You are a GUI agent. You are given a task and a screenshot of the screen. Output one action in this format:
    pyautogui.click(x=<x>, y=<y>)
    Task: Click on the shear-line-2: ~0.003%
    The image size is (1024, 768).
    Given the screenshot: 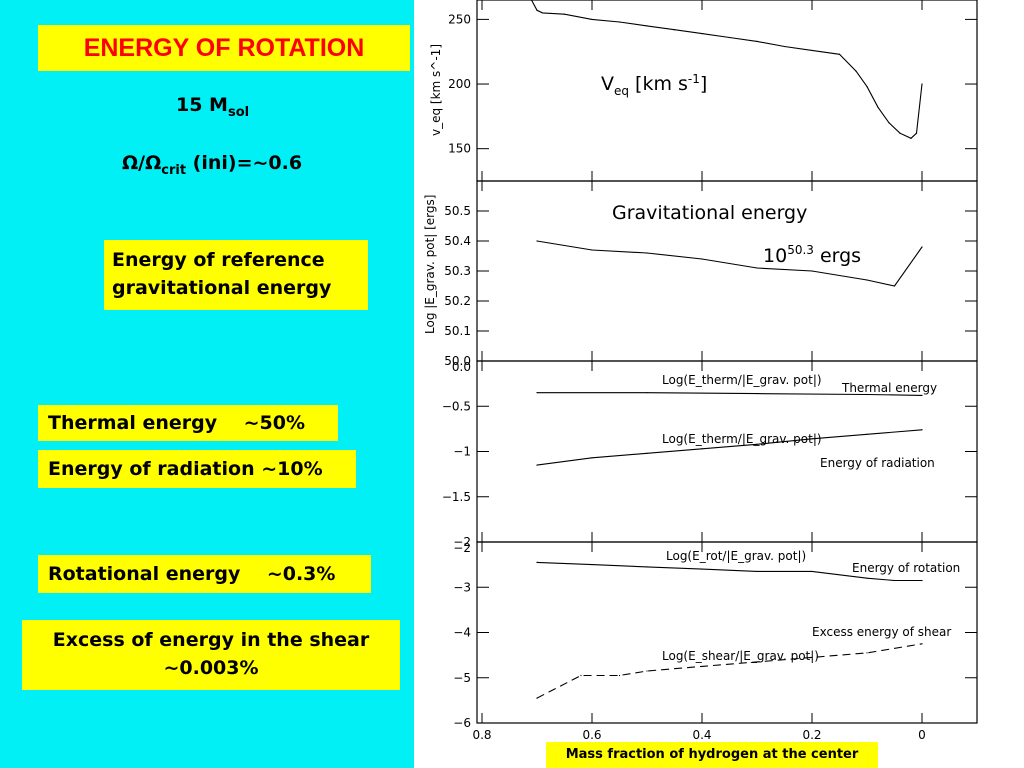 What is the action you would take?
    pyautogui.click(x=211, y=668)
    